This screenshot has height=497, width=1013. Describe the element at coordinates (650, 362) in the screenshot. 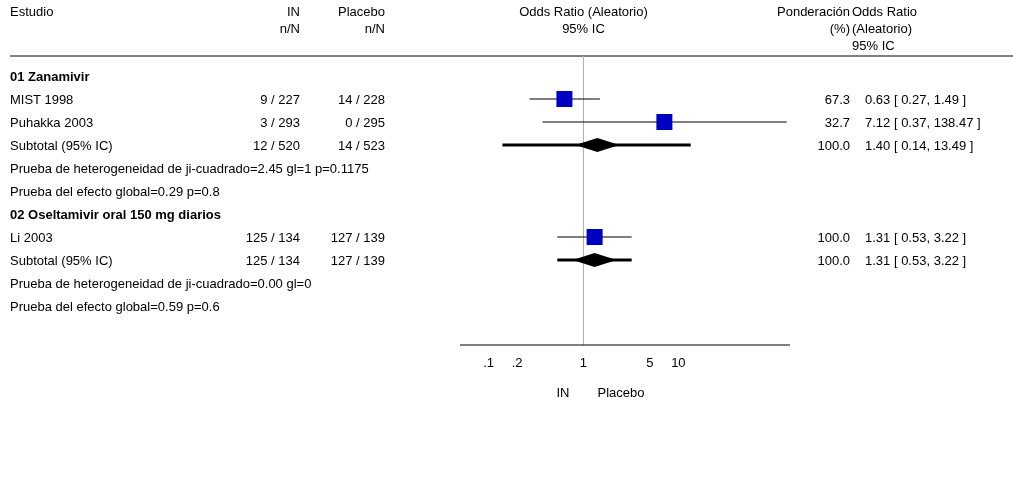

I see `x-tick-label: 5` at that location.